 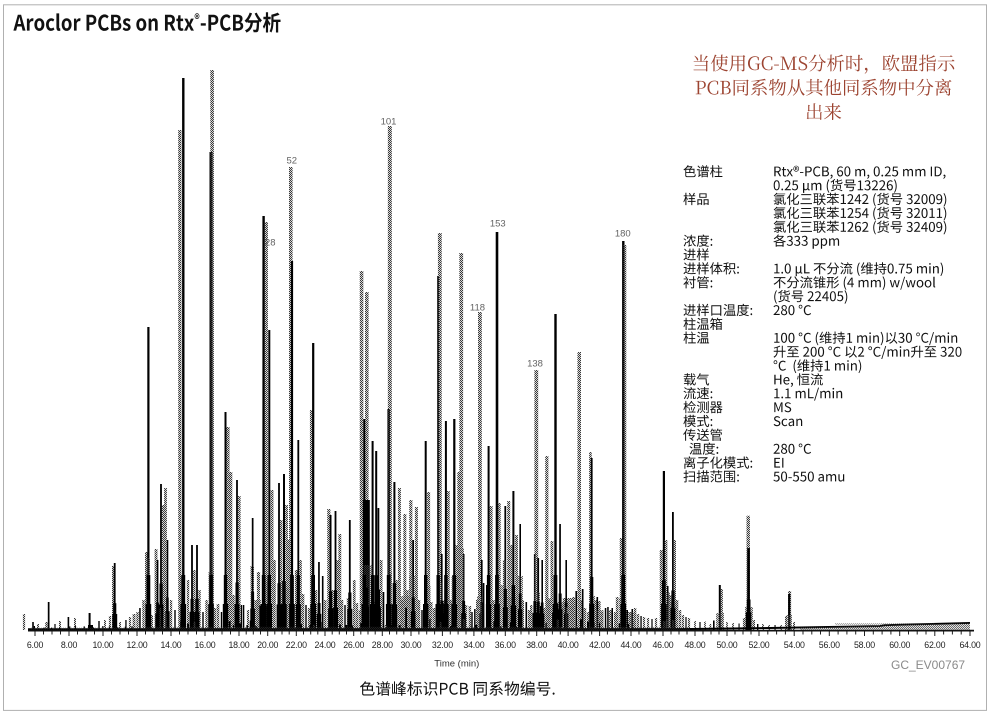 I want to click on svg-text: 28, so click(x=270, y=243).